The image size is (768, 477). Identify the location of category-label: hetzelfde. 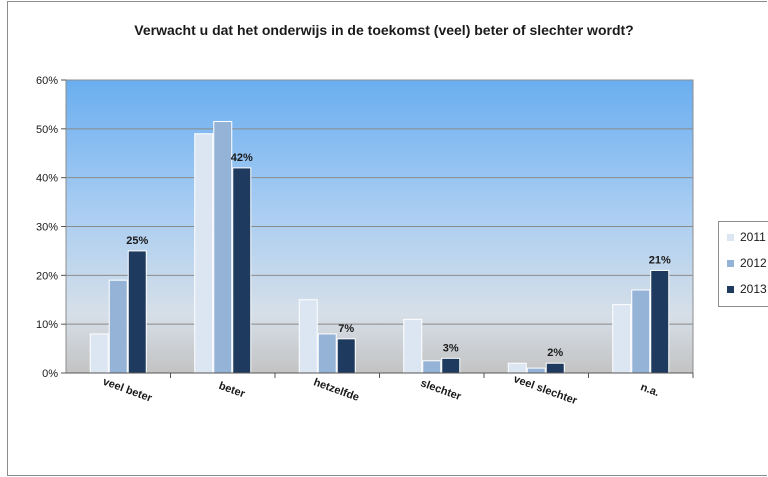
(336, 390).